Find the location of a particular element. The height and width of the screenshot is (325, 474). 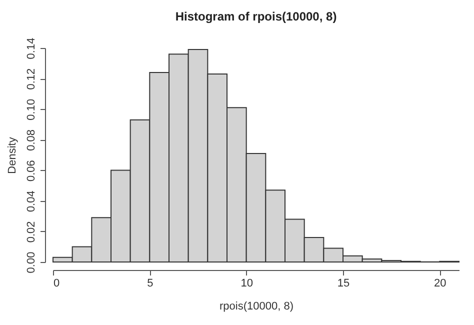

y-tick-label: 0.00 is located at coordinates (32, 263).